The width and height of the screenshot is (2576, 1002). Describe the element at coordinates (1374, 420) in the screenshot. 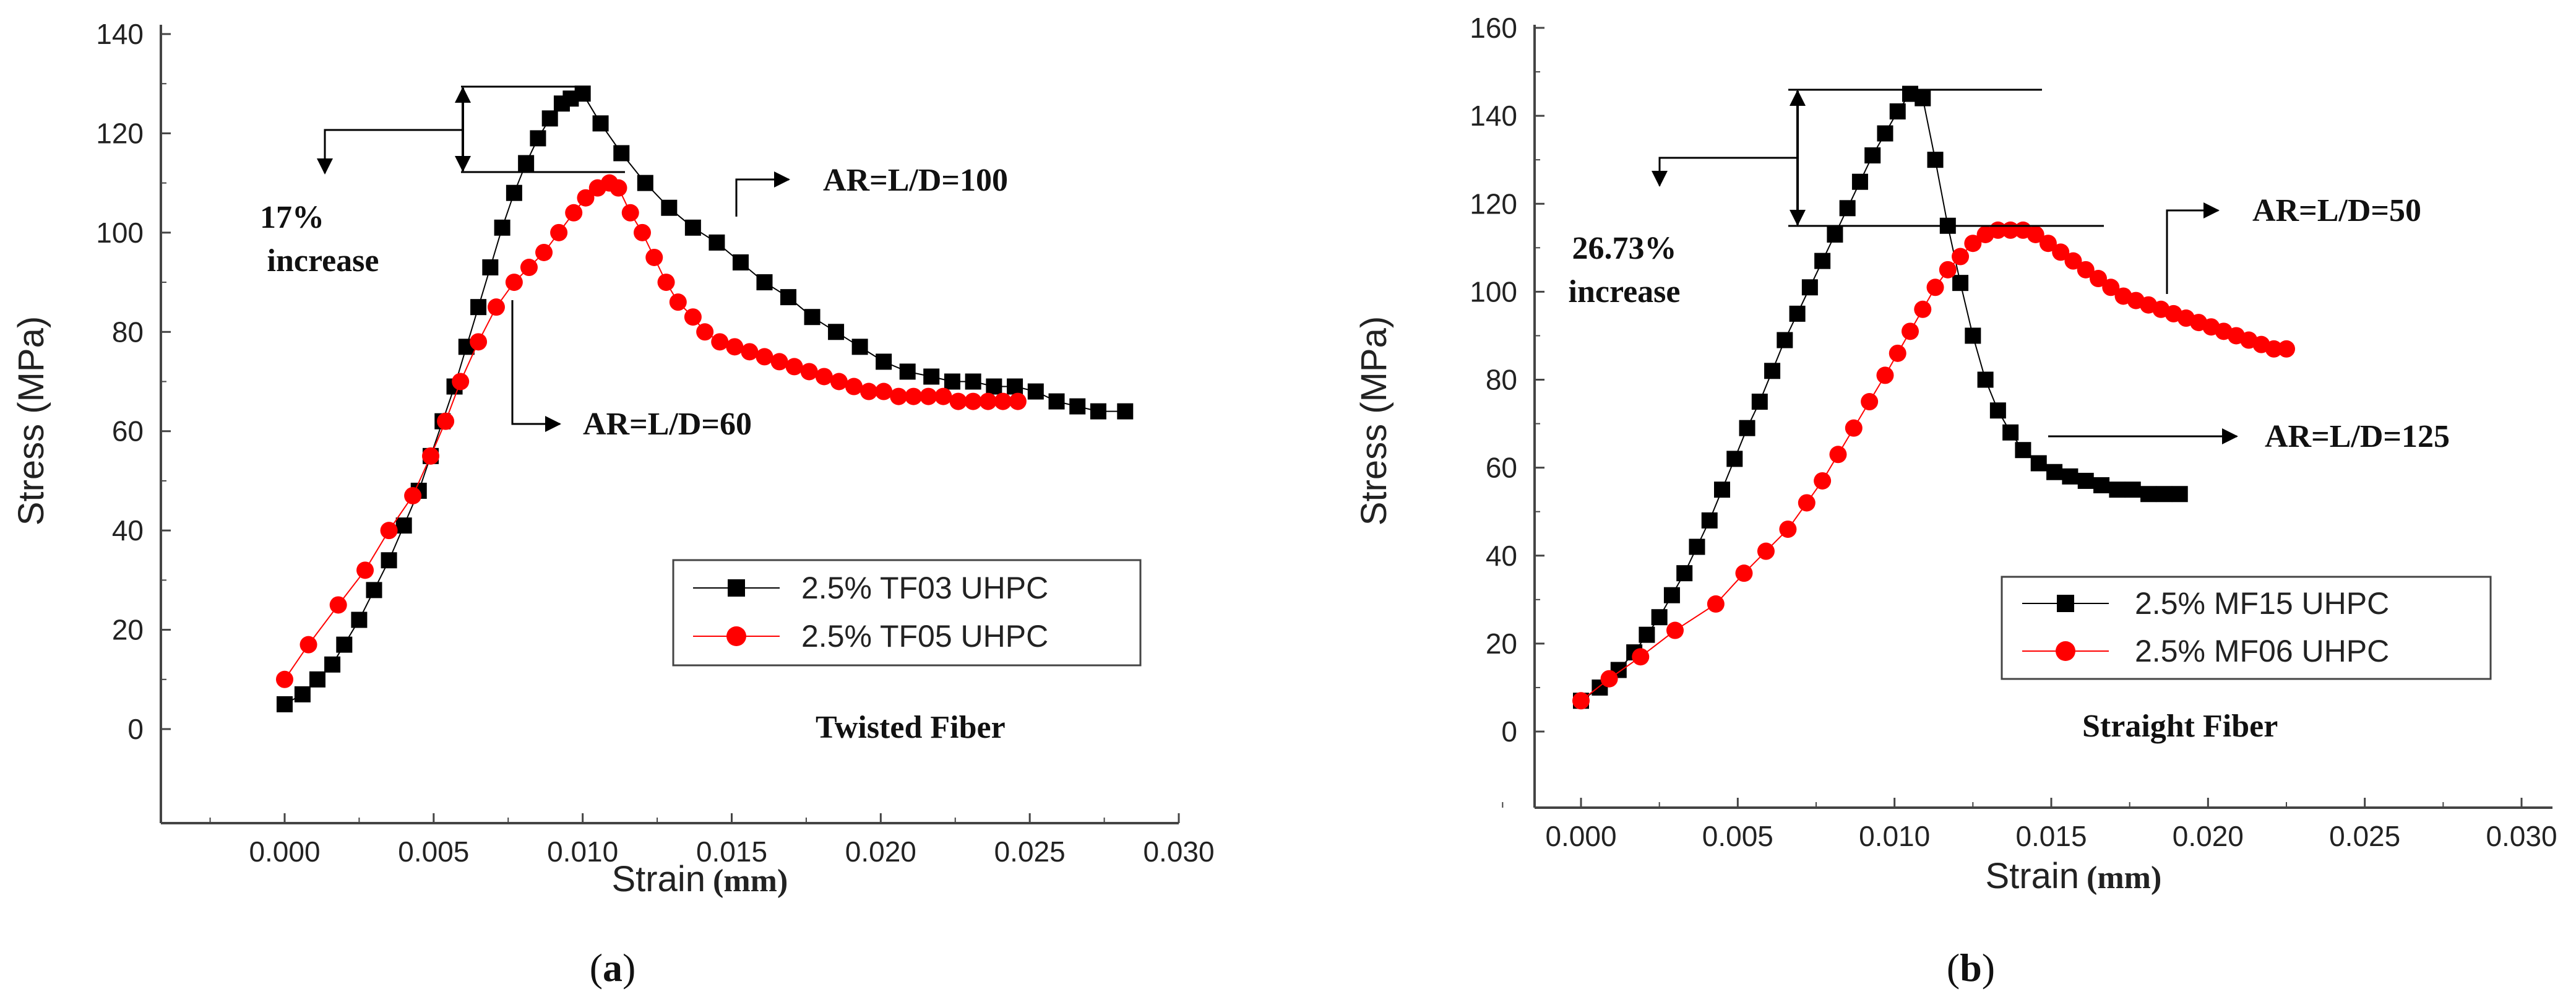

I see `panel-b-y-axis-title: Stress (MPa)` at that location.